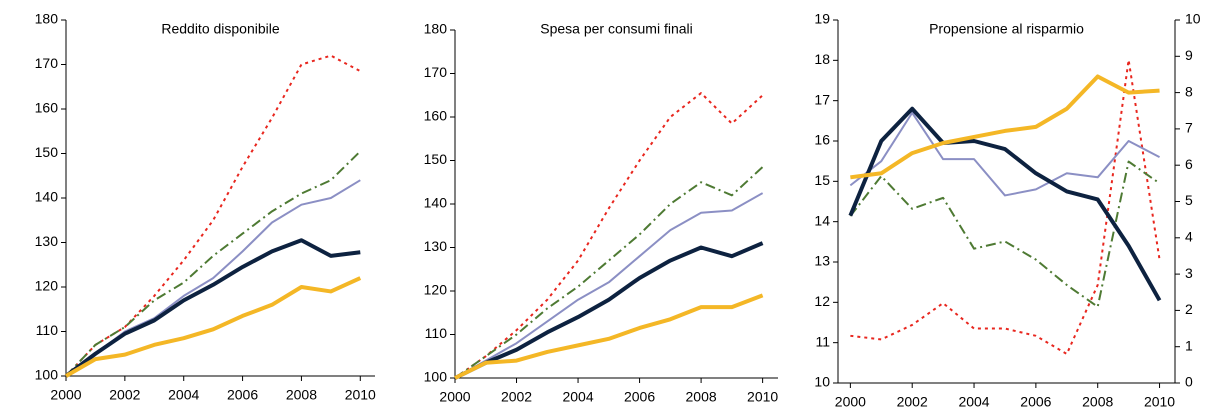  I want to click on chart-title: Spesa per consumi finali, so click(616, 29).